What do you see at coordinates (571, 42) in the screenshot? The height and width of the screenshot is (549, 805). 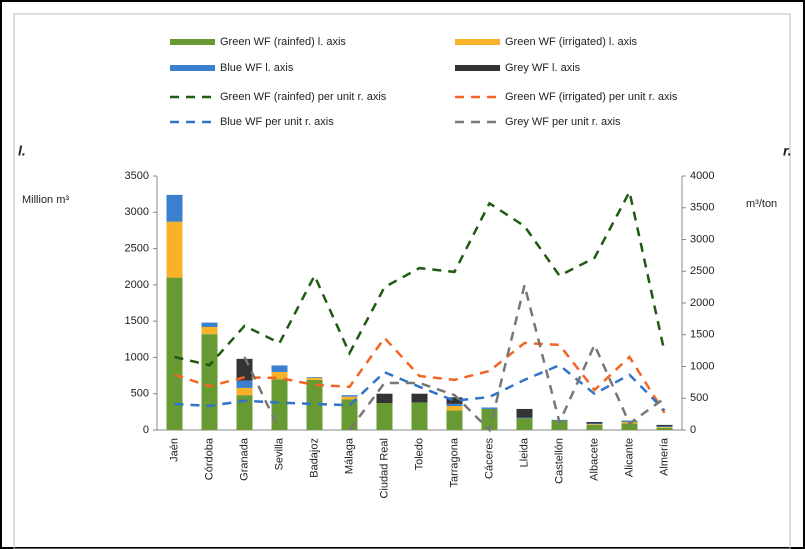 I see `legend-label: Green WF (irrigated) l. axis` at bounding box center [571, 42].